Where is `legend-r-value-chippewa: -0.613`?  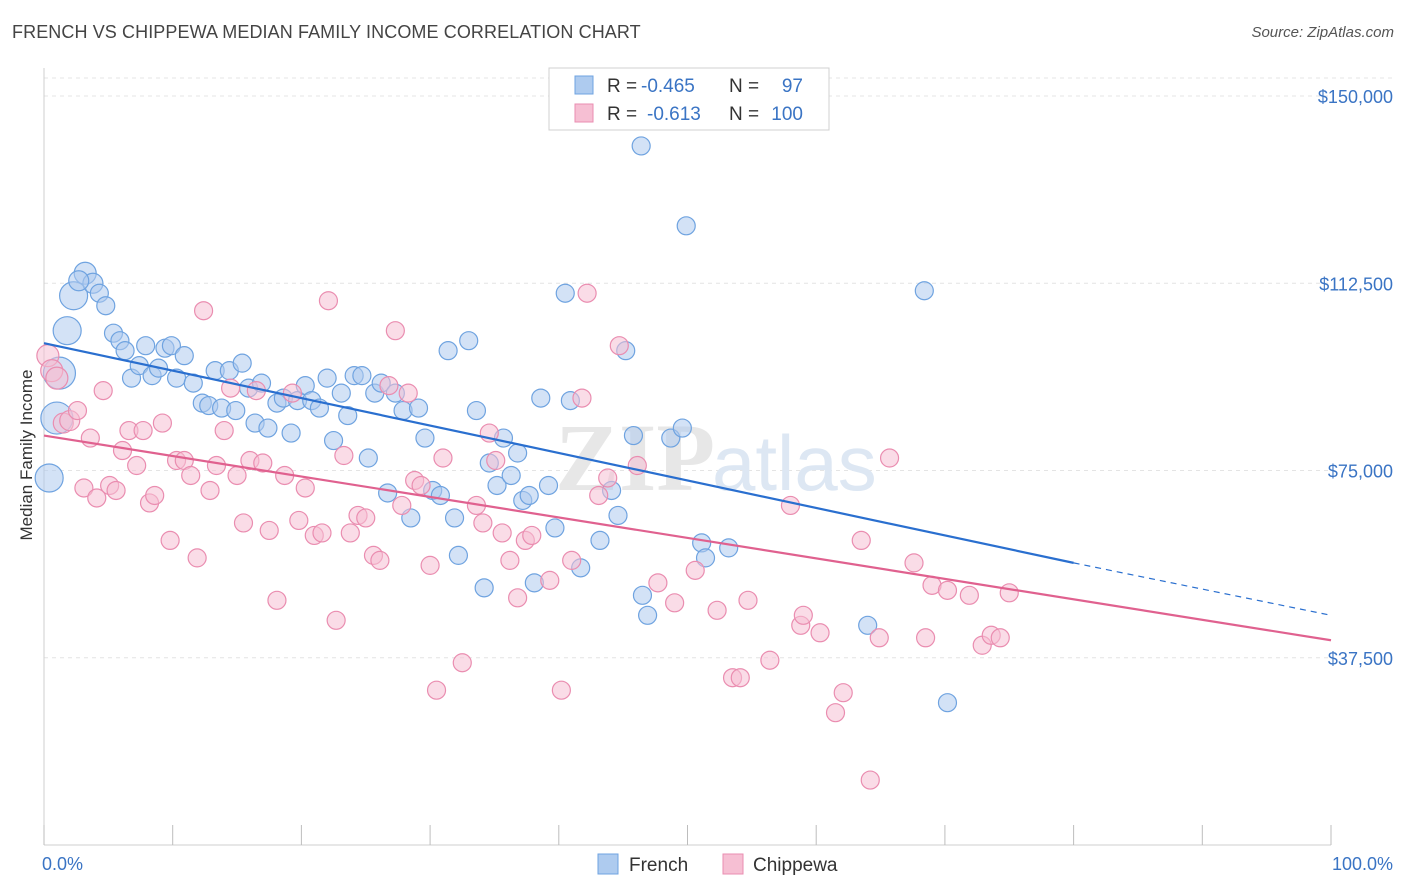 legend-r-value-chippewa: -0.613 is located at coordinates (674, 114).